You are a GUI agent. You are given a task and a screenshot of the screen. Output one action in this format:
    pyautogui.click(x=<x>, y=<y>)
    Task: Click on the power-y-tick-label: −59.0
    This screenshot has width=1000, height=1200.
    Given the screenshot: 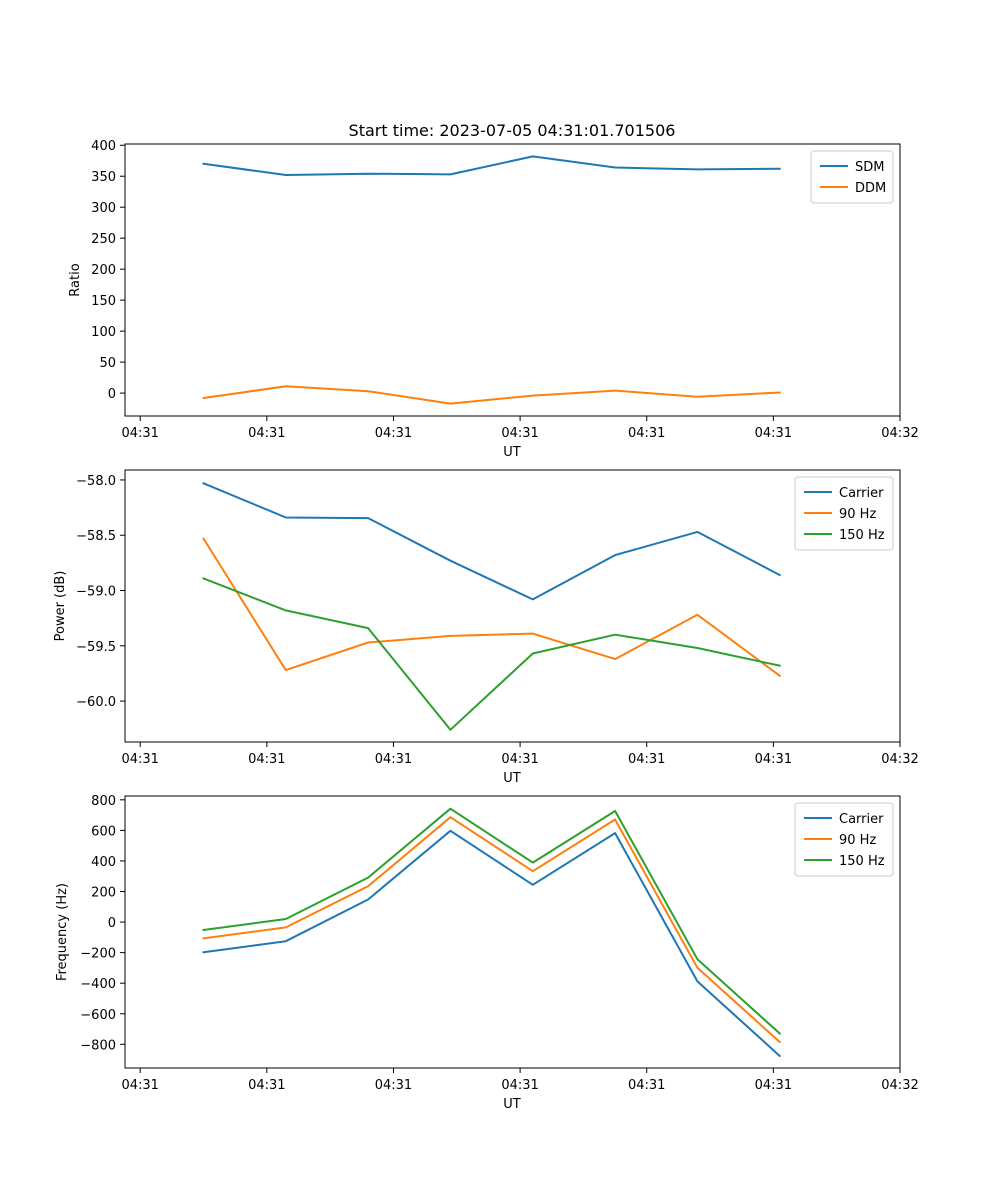 What is the action you would take?
    pyautogui.click(x=96, y=592)
    